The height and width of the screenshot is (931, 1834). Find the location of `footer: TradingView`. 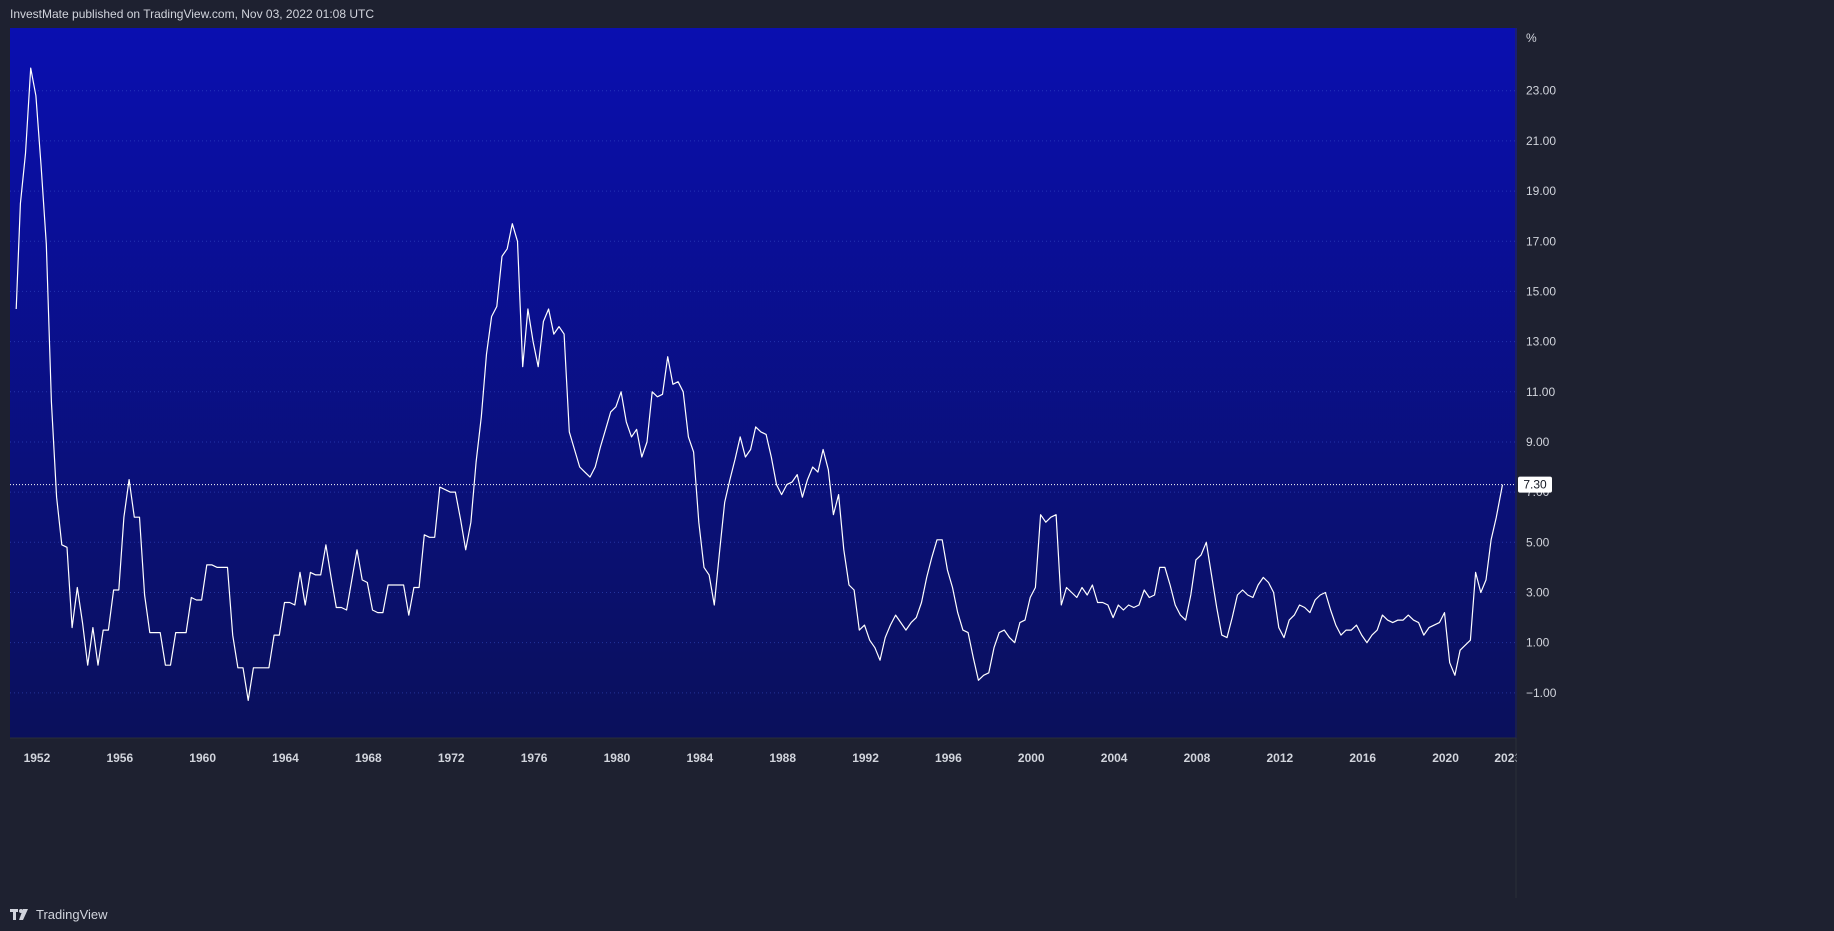

footer: TradingView is located at coordinates (917, 914).